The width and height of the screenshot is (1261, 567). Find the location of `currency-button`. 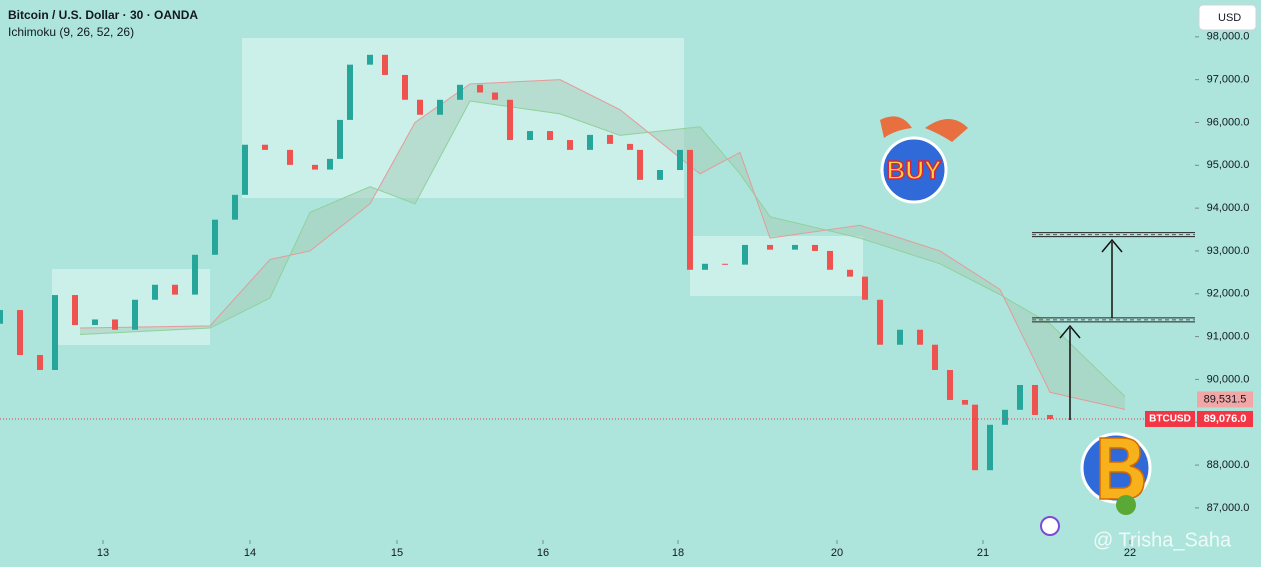

currency-button is located at coordinates (1227, 17).